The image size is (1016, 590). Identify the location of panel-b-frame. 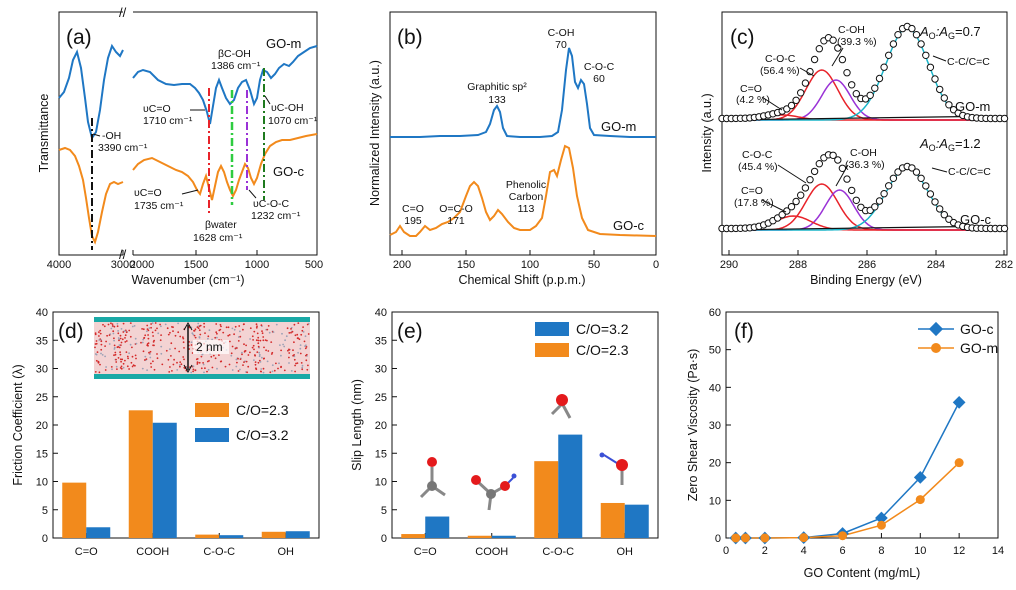
(523, 133).